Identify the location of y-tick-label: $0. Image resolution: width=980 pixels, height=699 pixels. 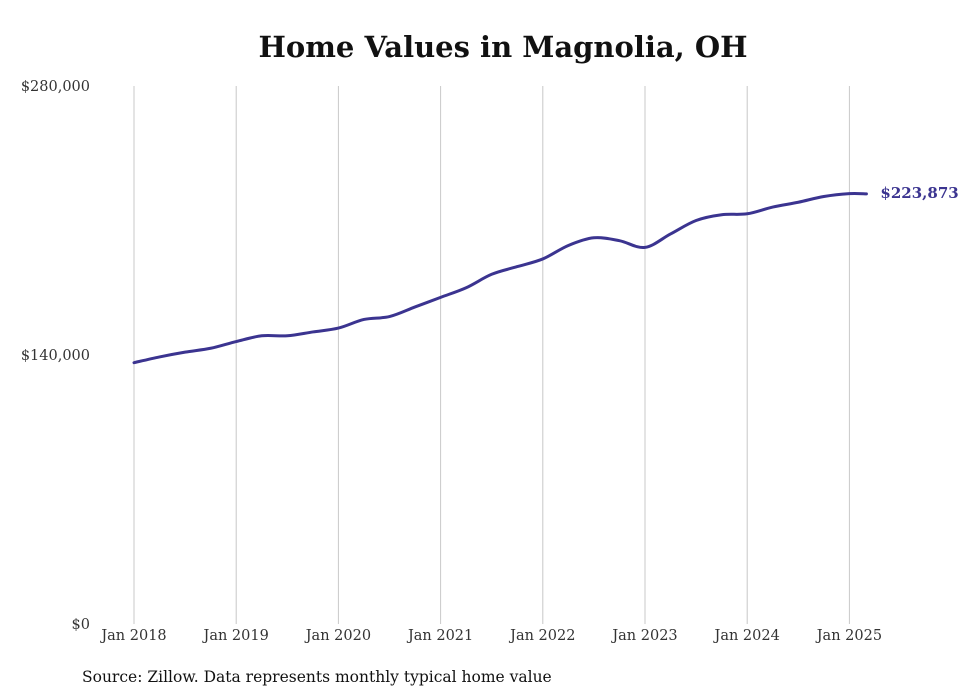
(81, 625).